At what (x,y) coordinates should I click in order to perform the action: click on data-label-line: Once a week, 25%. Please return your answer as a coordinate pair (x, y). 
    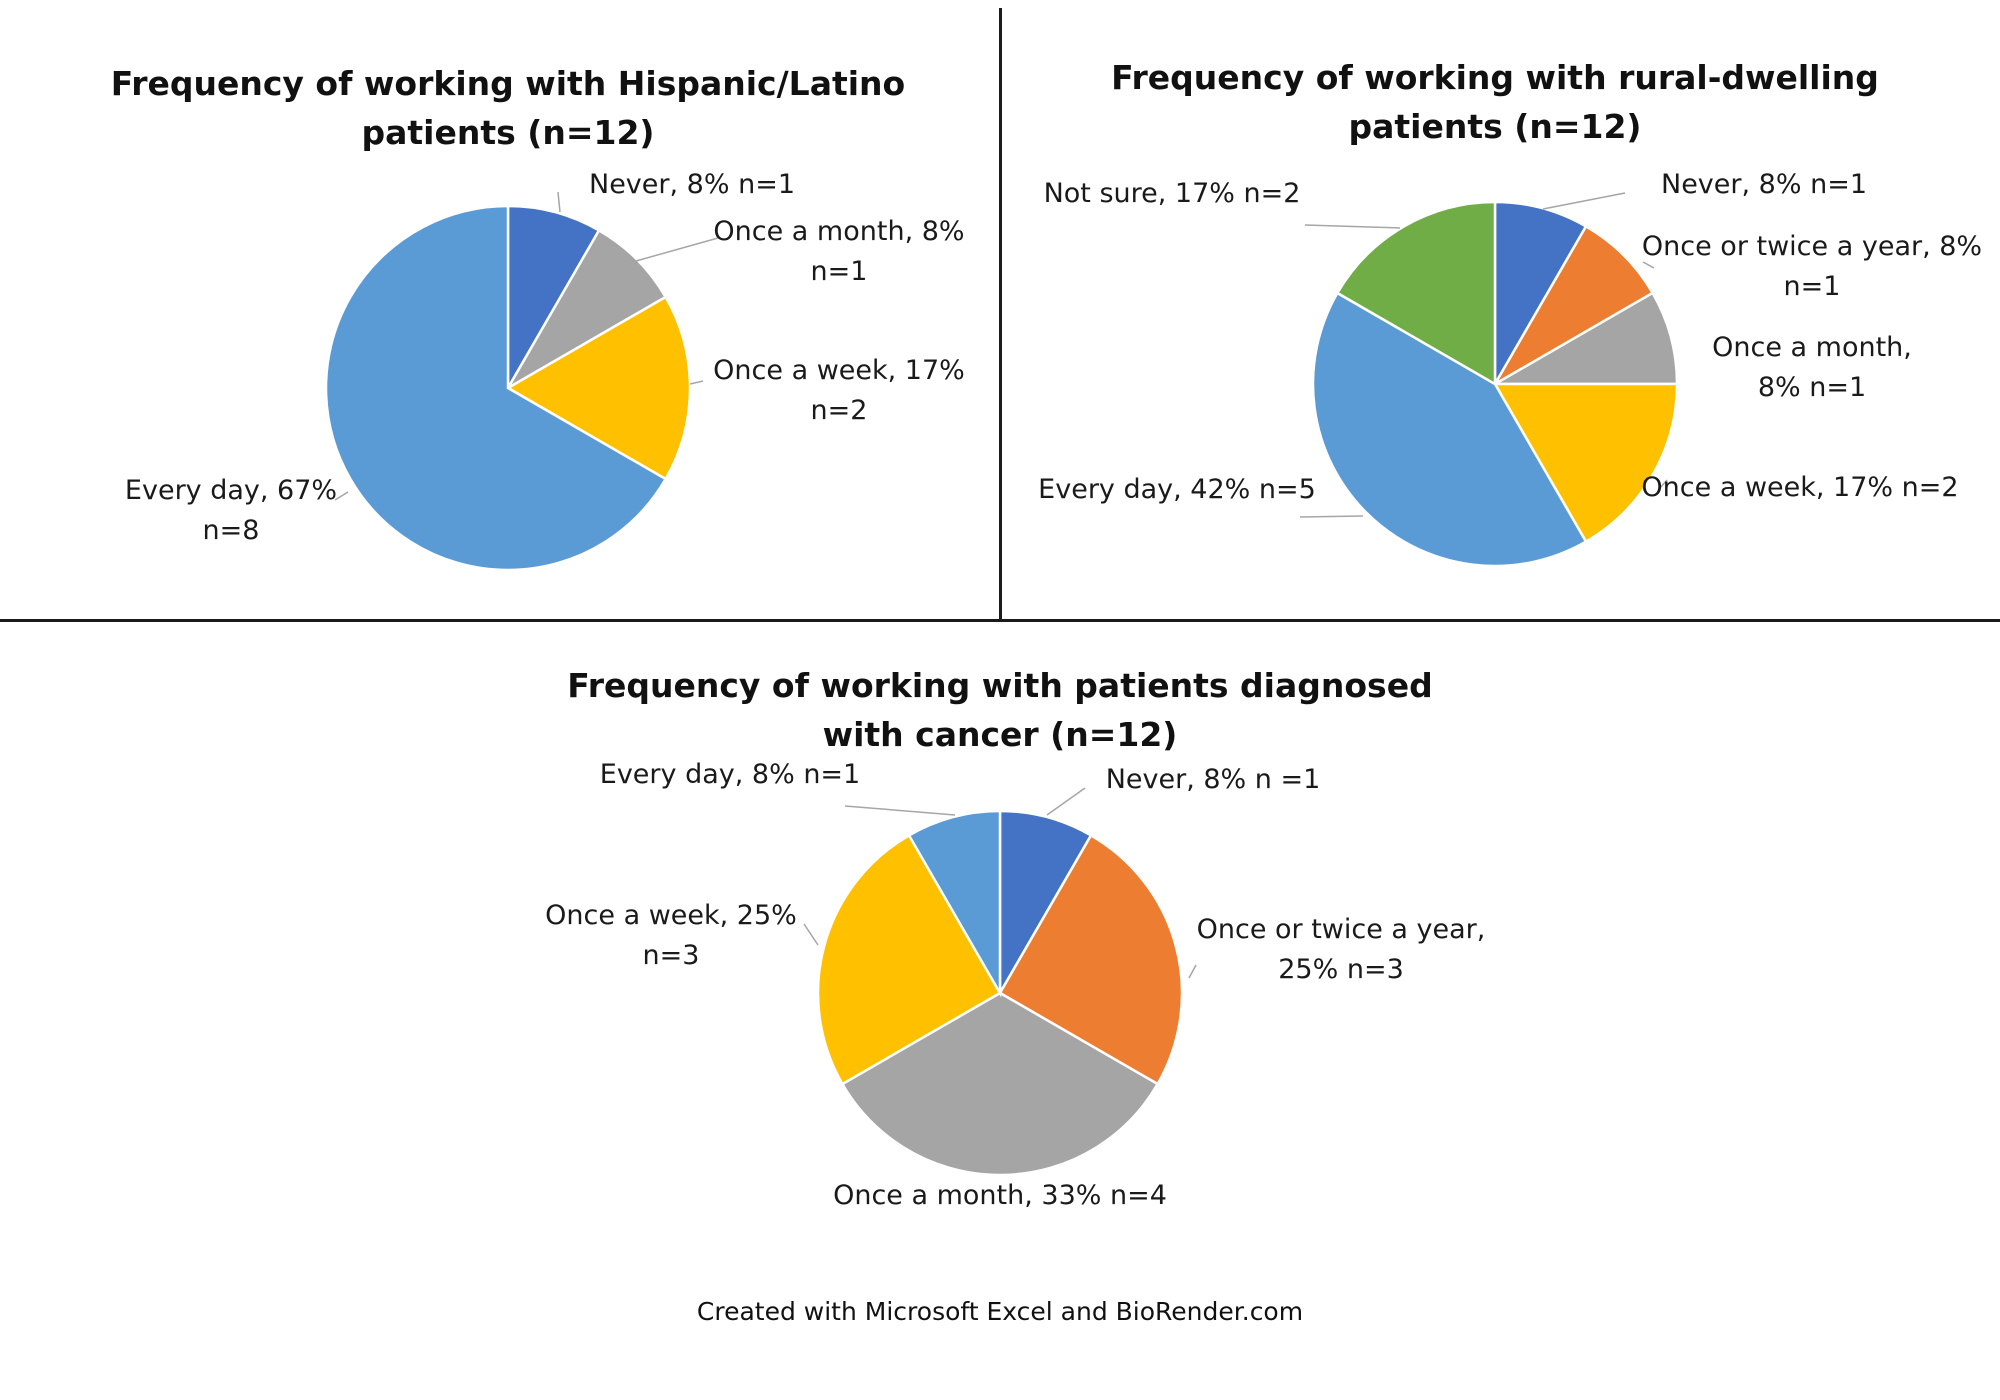
    Looking at the image, I should click on (671, 915).